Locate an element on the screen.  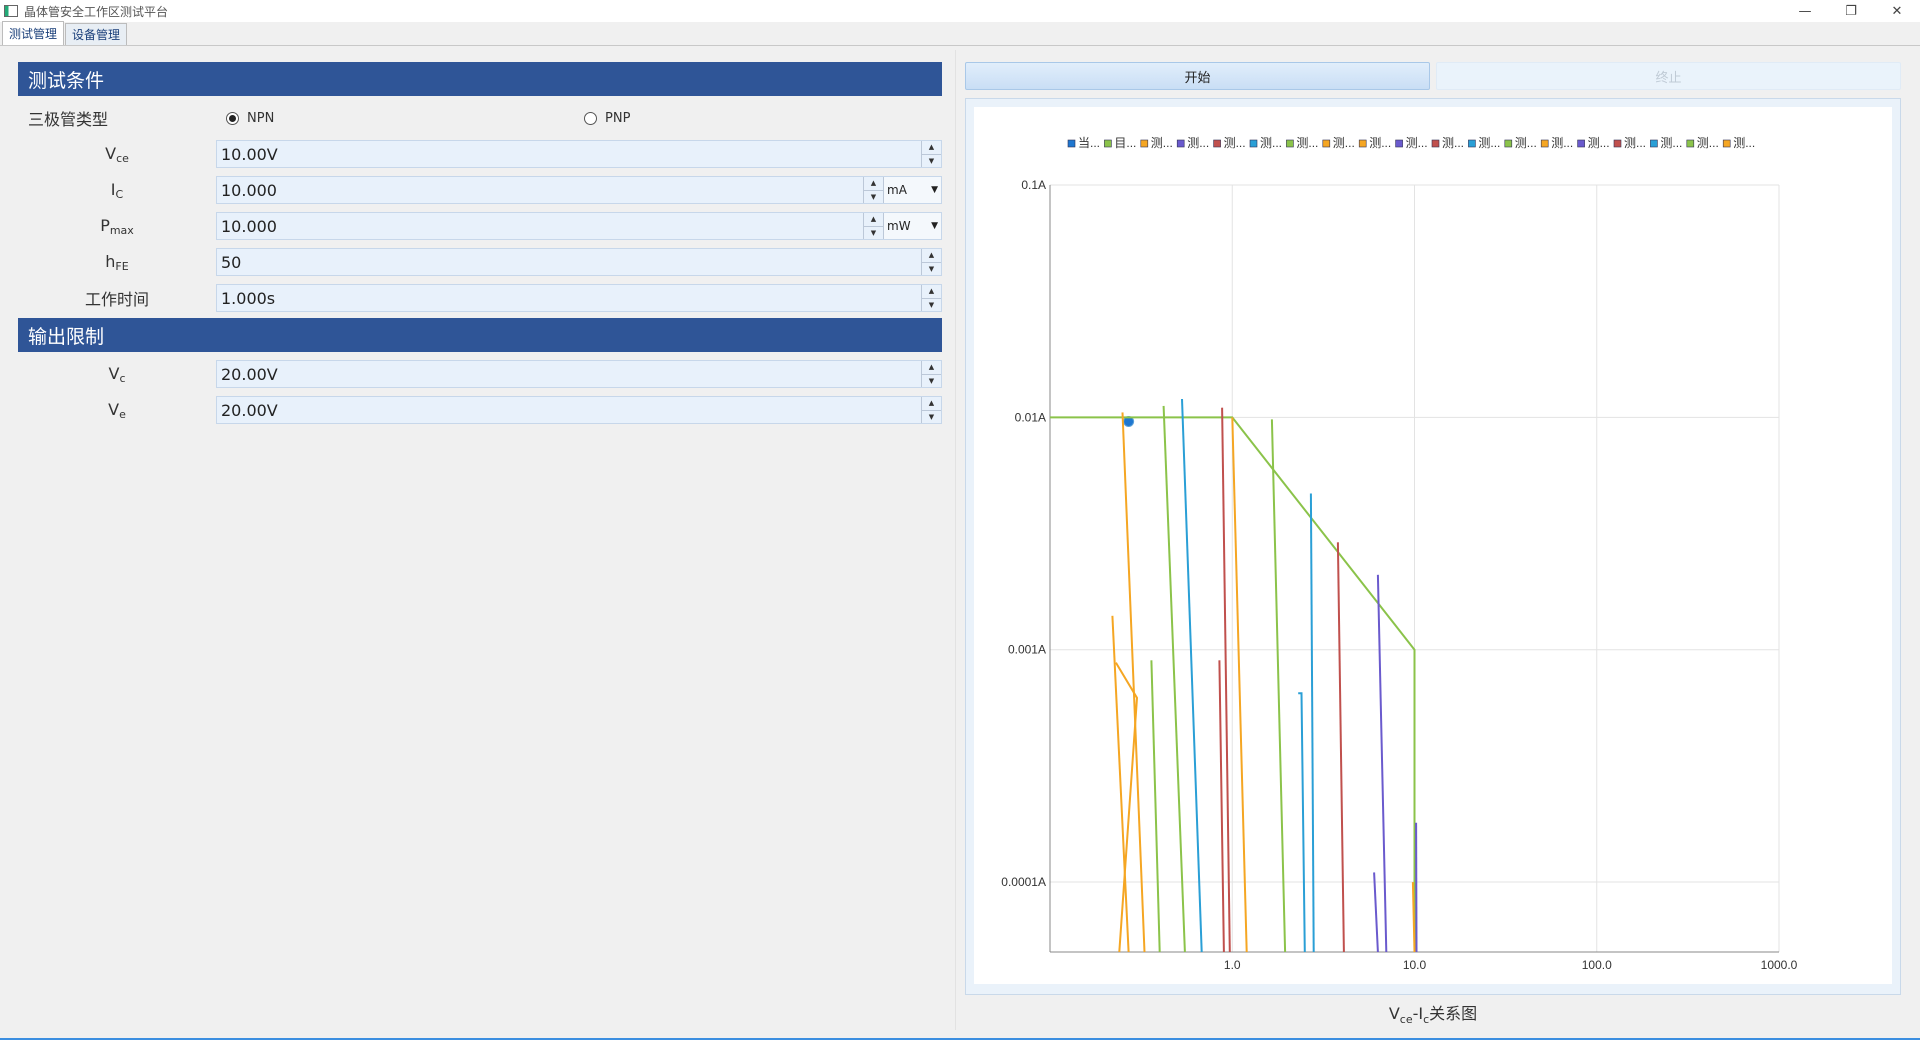
vc-label: Vc is located at coordinates (117, 374).